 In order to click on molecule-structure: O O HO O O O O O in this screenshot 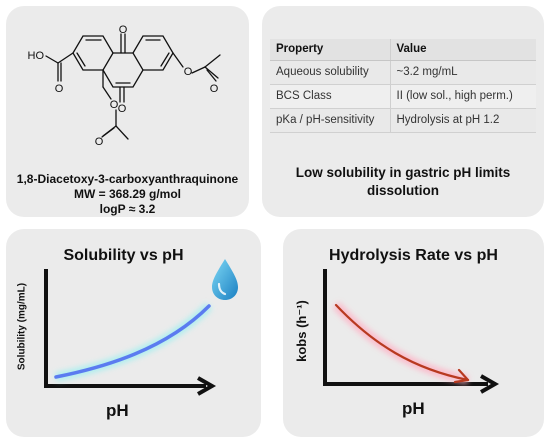, I will do `click(124, 86)`.